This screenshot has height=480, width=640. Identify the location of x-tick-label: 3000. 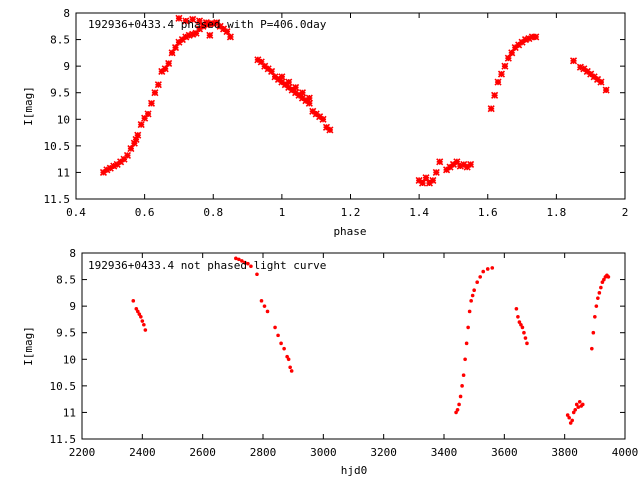
(323, 452).